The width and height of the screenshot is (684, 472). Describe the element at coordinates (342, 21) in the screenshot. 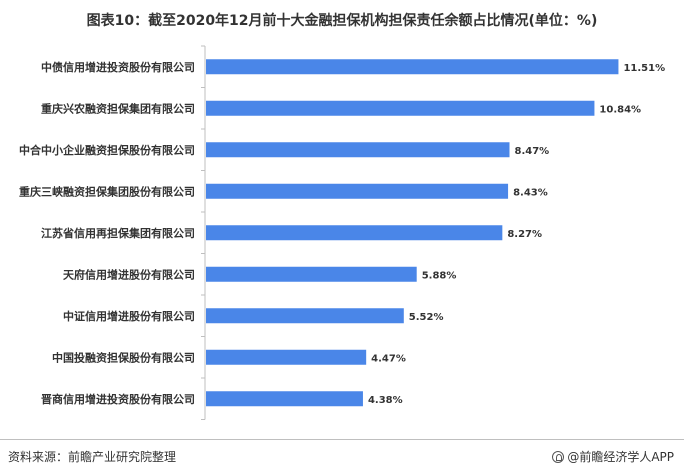

I see `chart-title: 图表10：截至2020年12月前十大金融担保机构担保责任余额占比情况(单位：%)` at that location.